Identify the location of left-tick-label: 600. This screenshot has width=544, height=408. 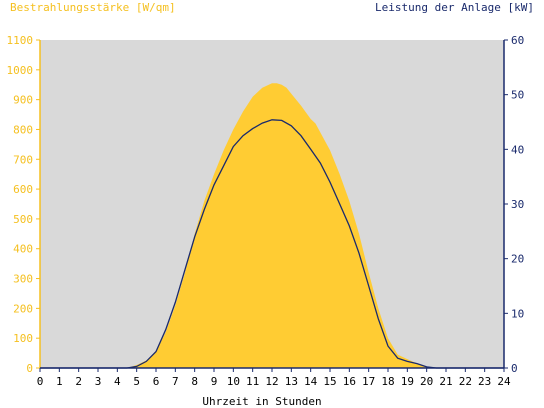
(23, 189).